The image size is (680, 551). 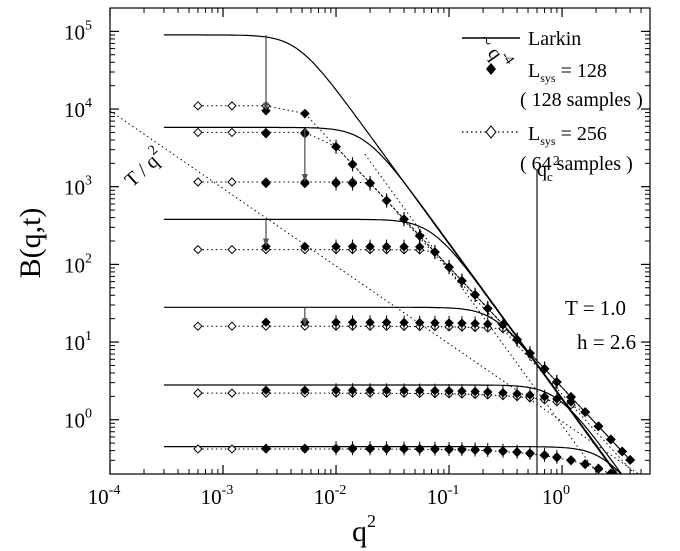 I want to click on qc-sup: 2, so click(x=556, y=161).